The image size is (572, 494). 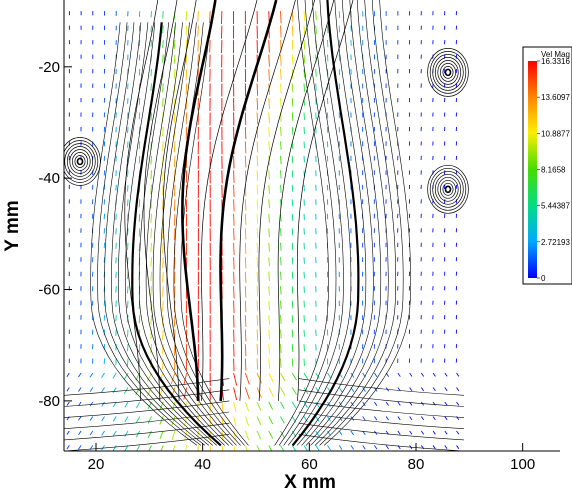 What do you see at coordinates (49, 67) in the screenshot?
I see `y-tick-label: -20` at bounding box center [49, 67].